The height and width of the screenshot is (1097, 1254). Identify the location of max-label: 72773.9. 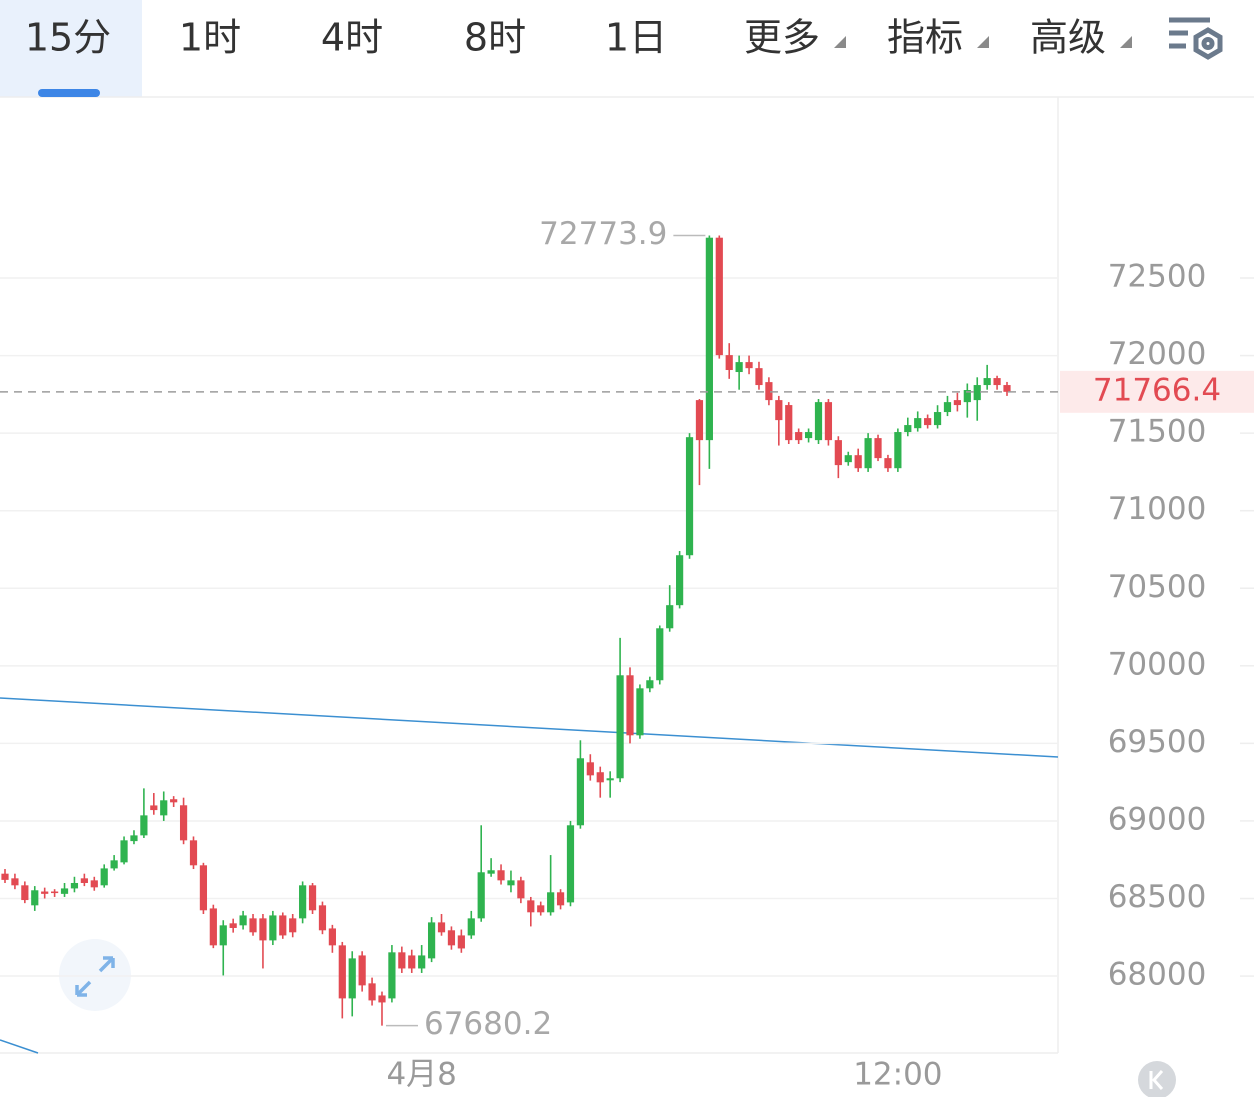
(603, 234).